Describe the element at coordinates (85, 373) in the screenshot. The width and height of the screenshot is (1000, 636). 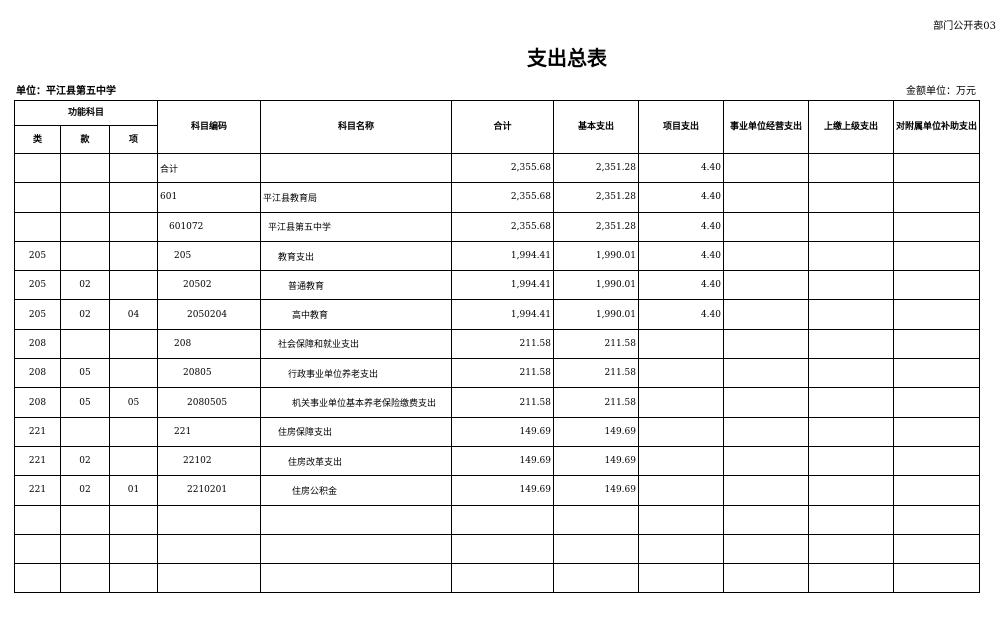
I see `cell-kuan: 05` at that location.